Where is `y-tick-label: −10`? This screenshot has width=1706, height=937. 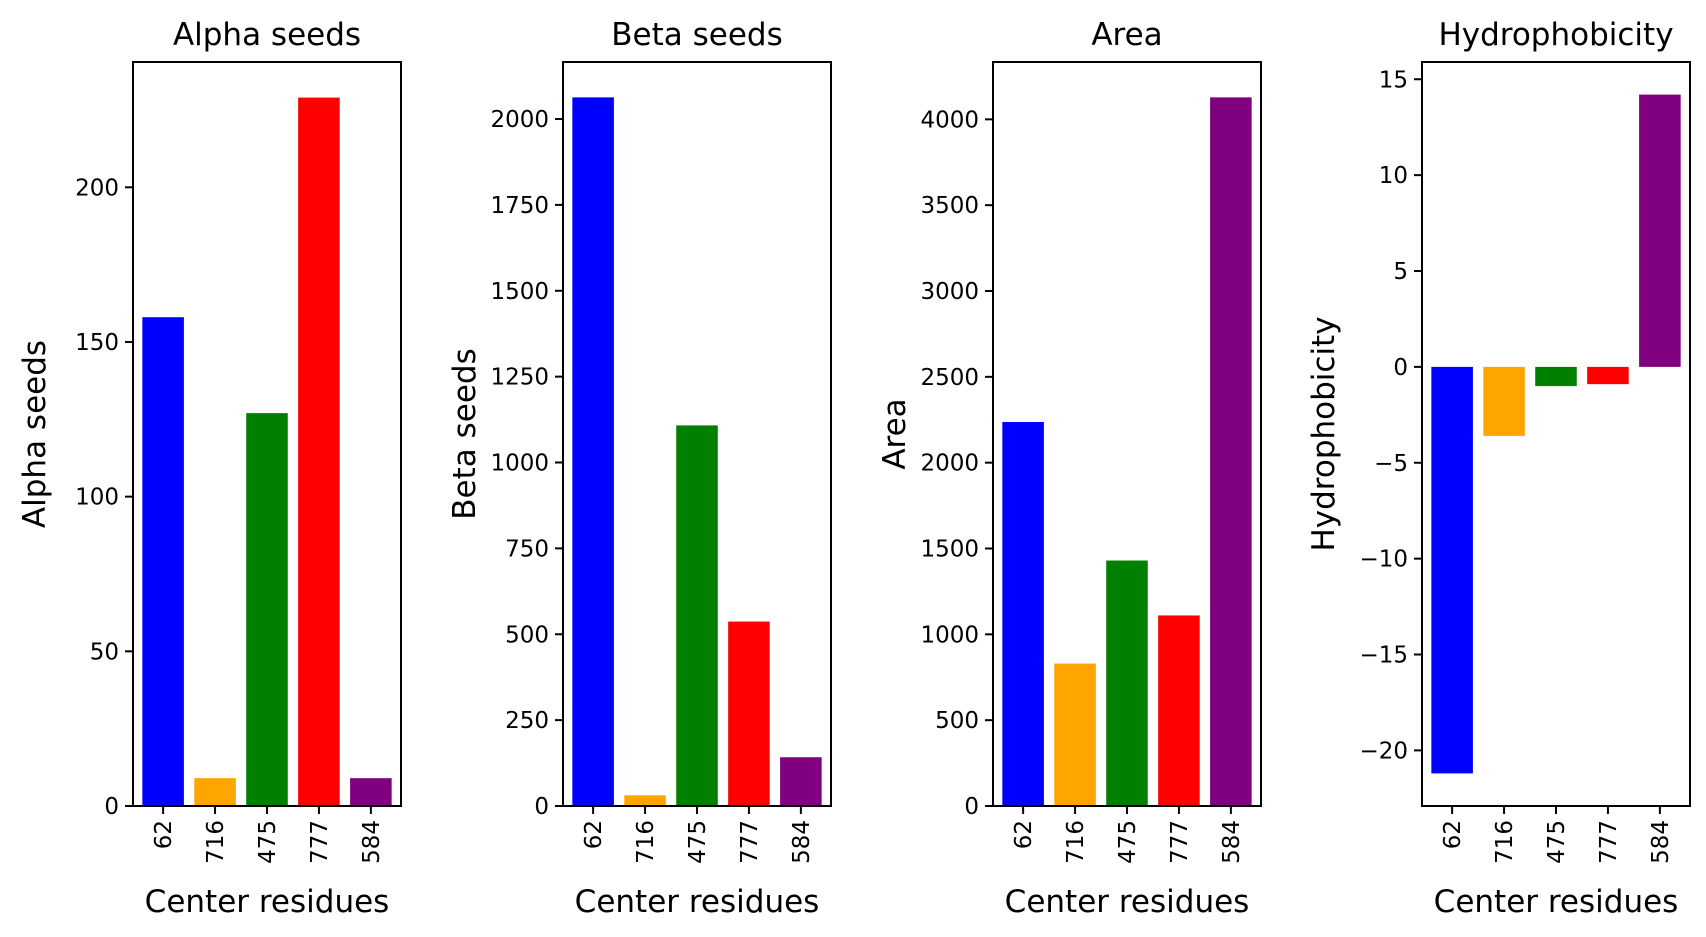 y-tick-label: −10 is located at coordinates (1383, 560).